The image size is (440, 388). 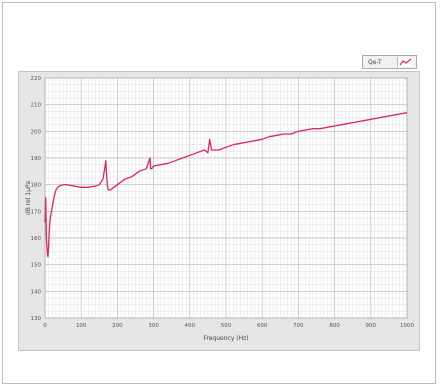 What do you see at coordinates (36, 292) in the screenshot?
I see `y-tick-label: 140` at bounding box center [36, 292].